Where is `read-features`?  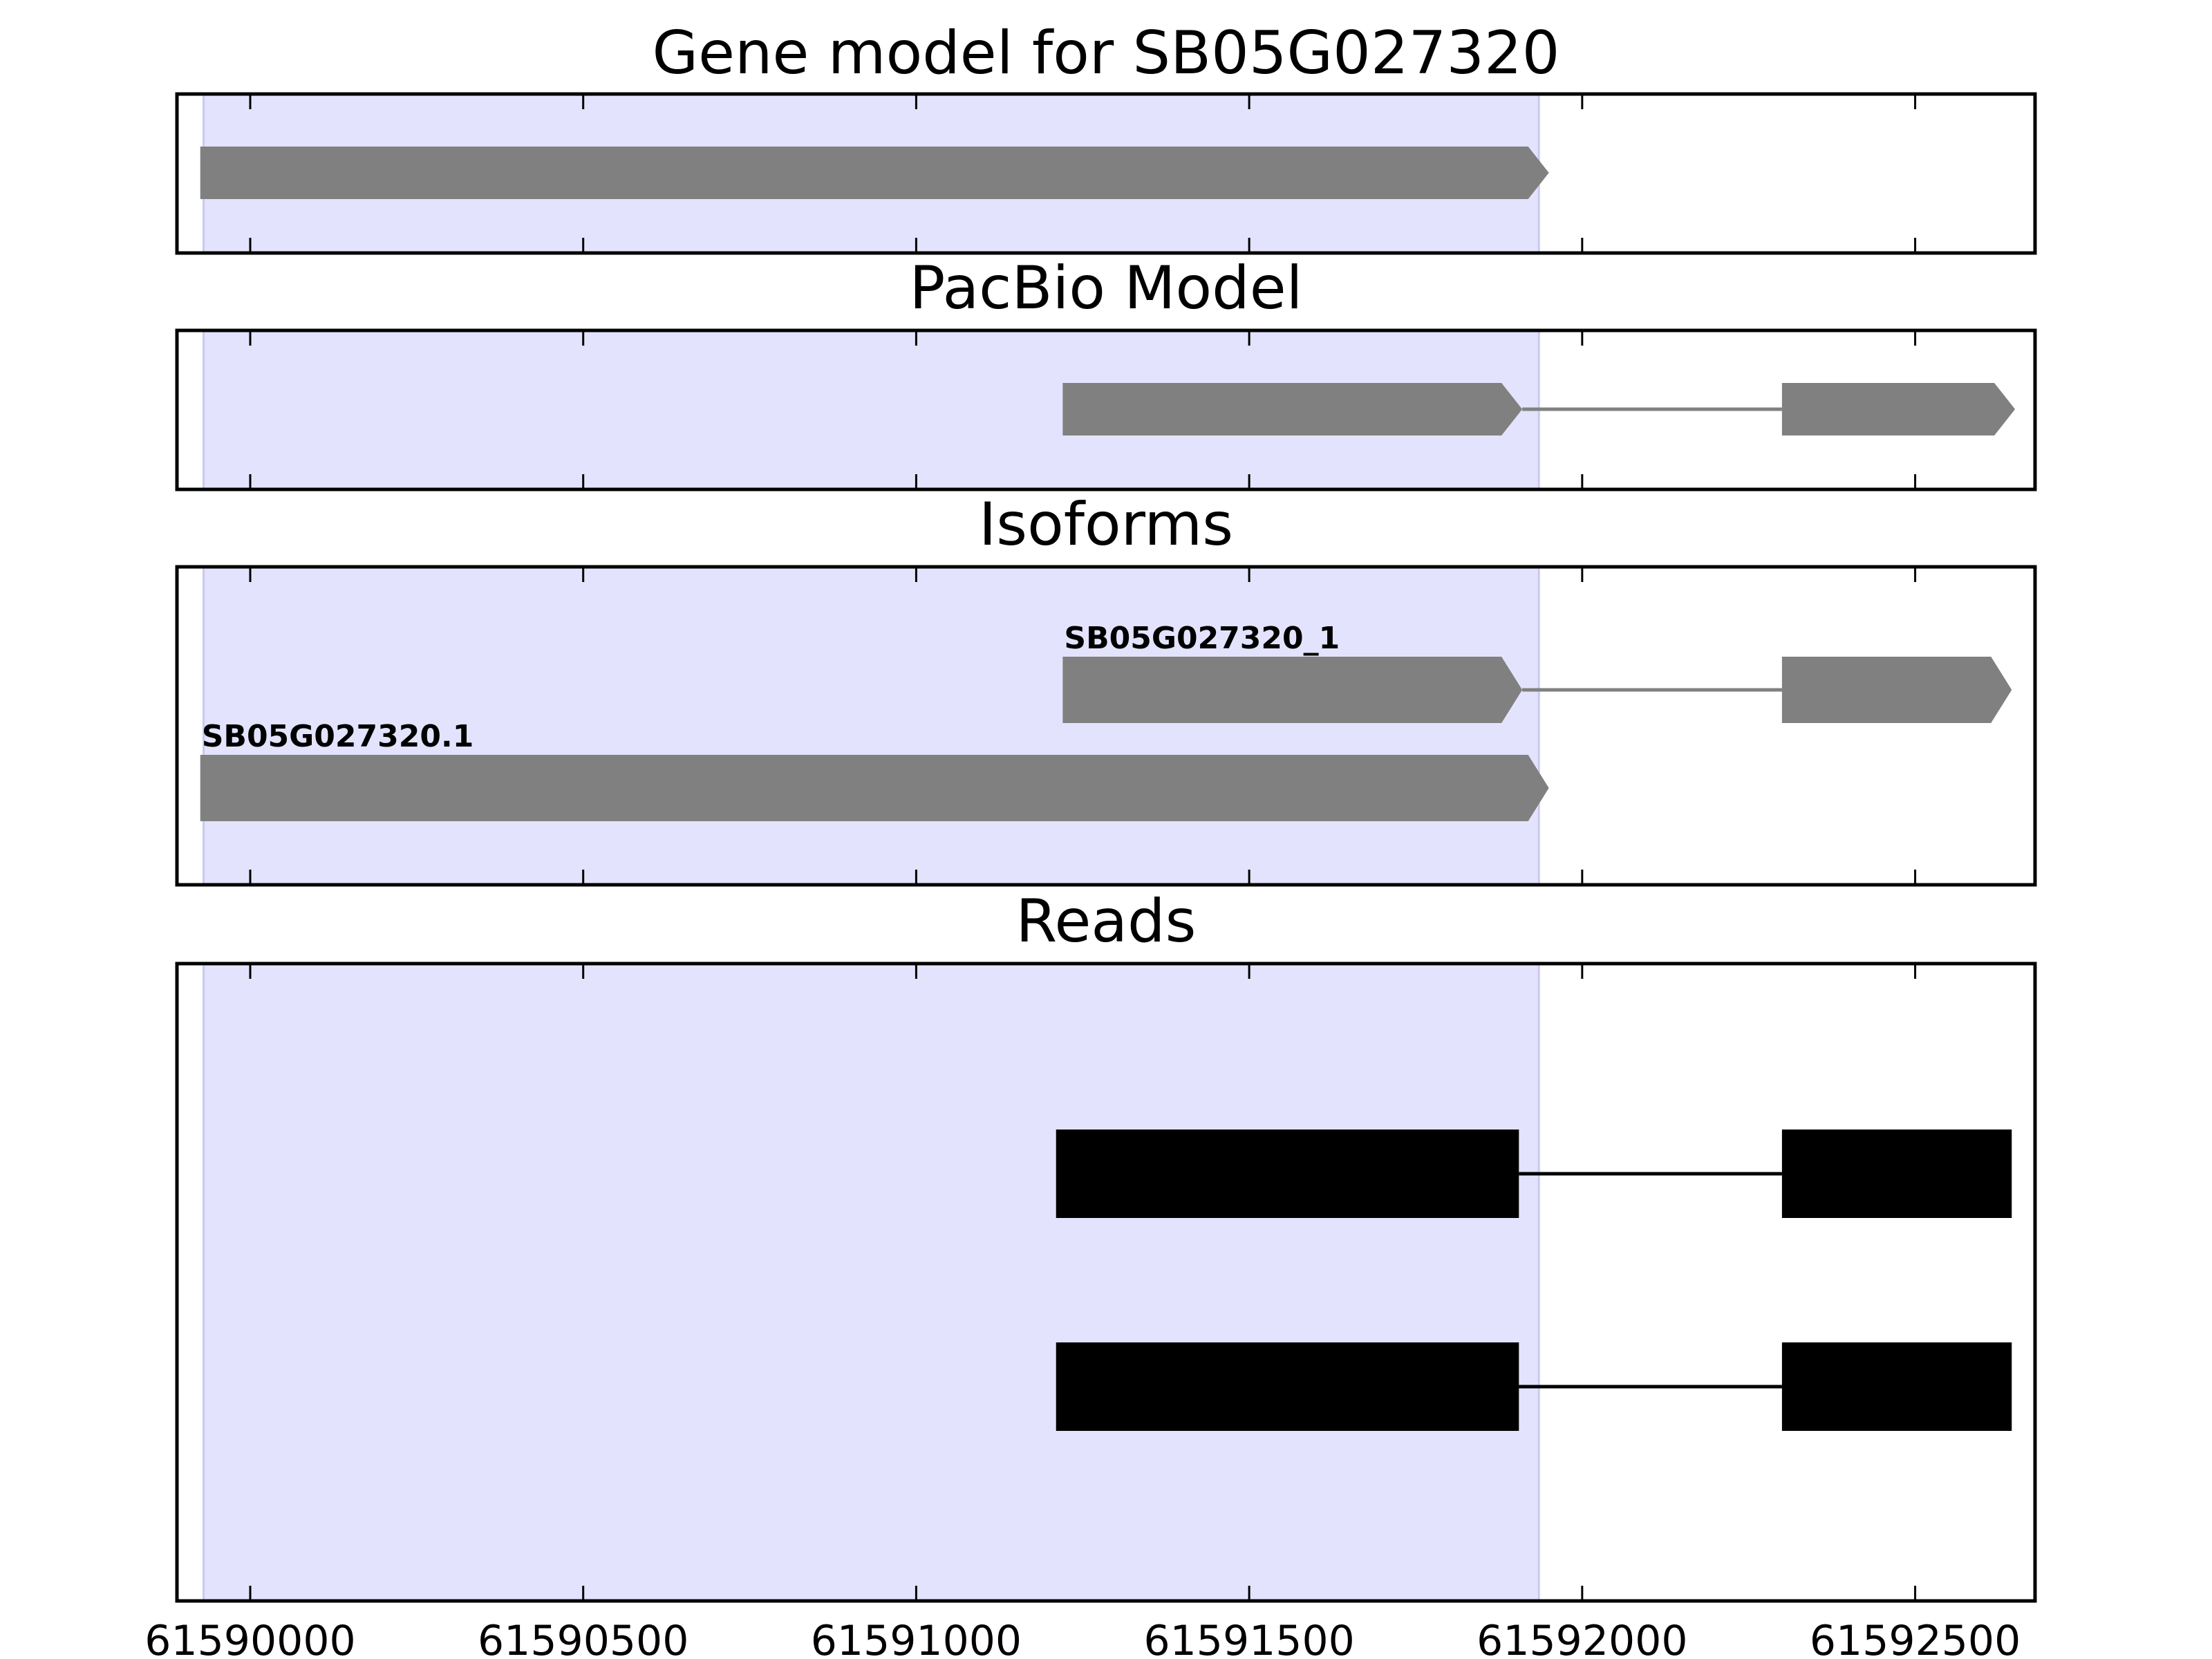
read-features is located at coordinates (1534, 1281).